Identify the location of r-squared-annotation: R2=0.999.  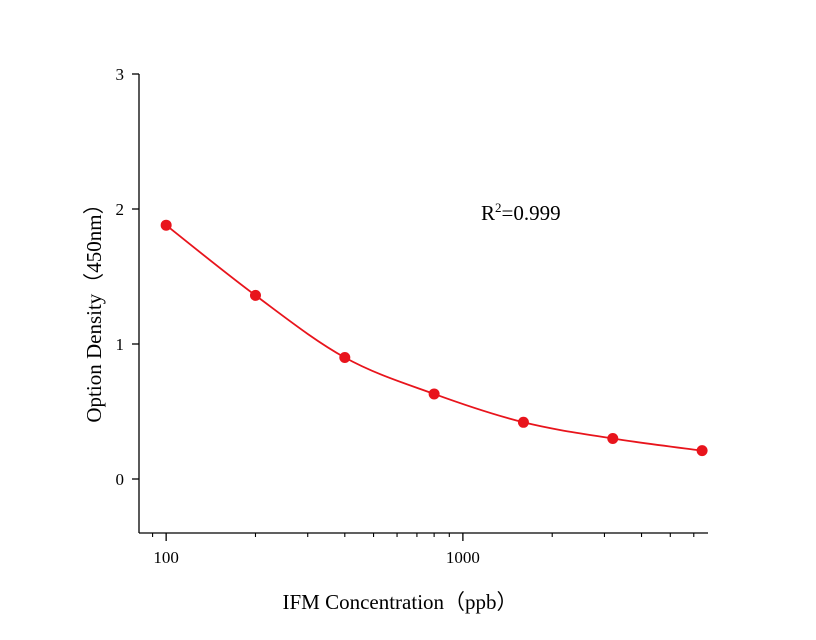
(521, 212).